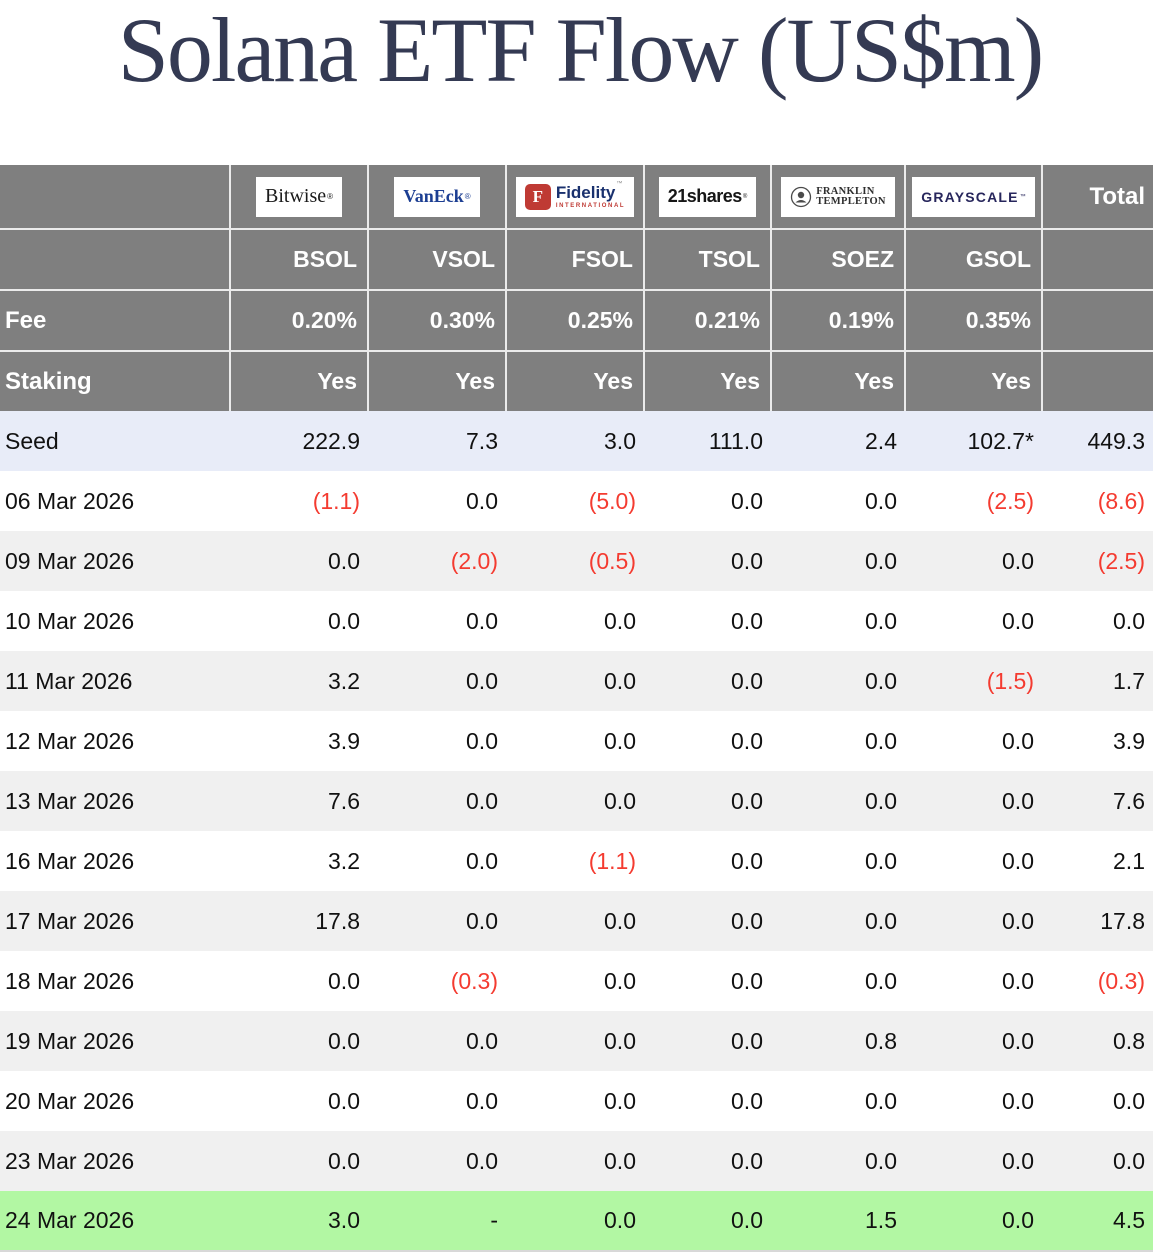 This screenshot has width=1160, height=1252. What do you see at coordinates (708, 260) in the screenshot?
I see `ticker-cell: TSOL` at bounding box center [708, 260].